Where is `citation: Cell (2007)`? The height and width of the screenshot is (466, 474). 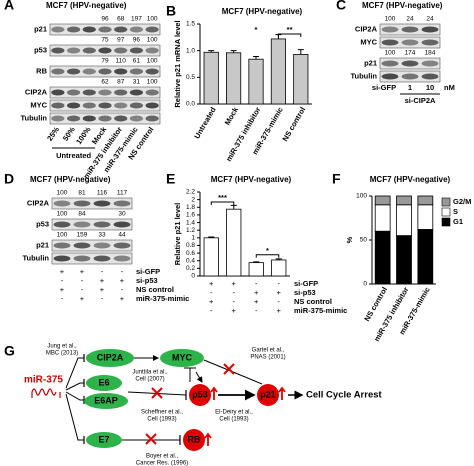
citation: Cell (2007) is located at coordinates (149, 380).